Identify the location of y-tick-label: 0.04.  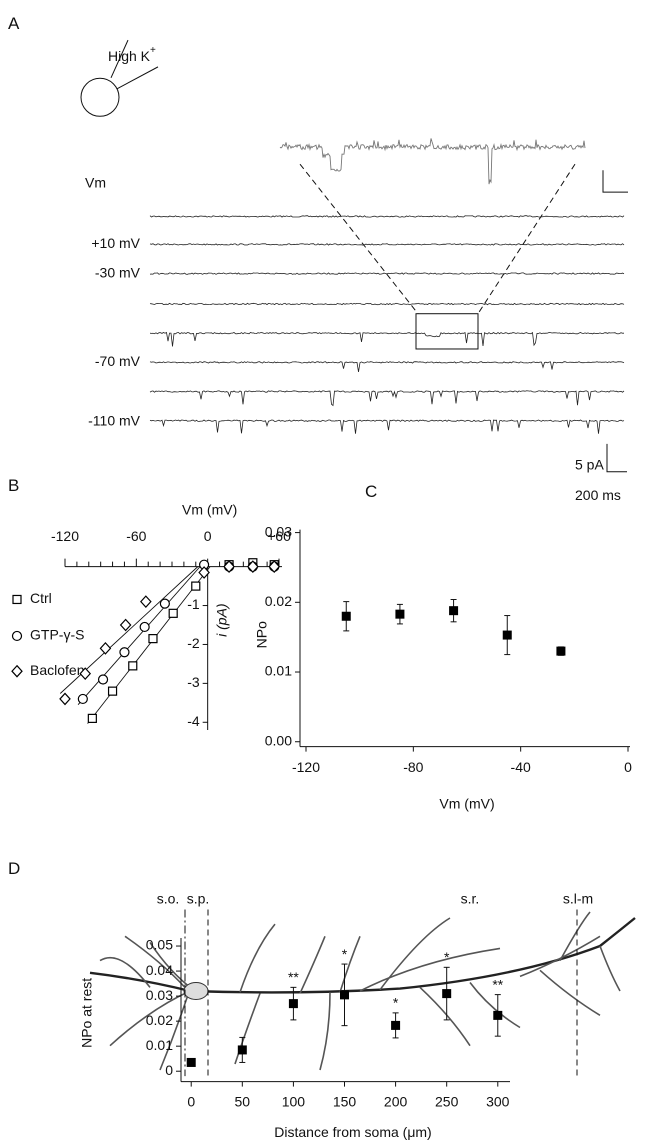
(159, 970).